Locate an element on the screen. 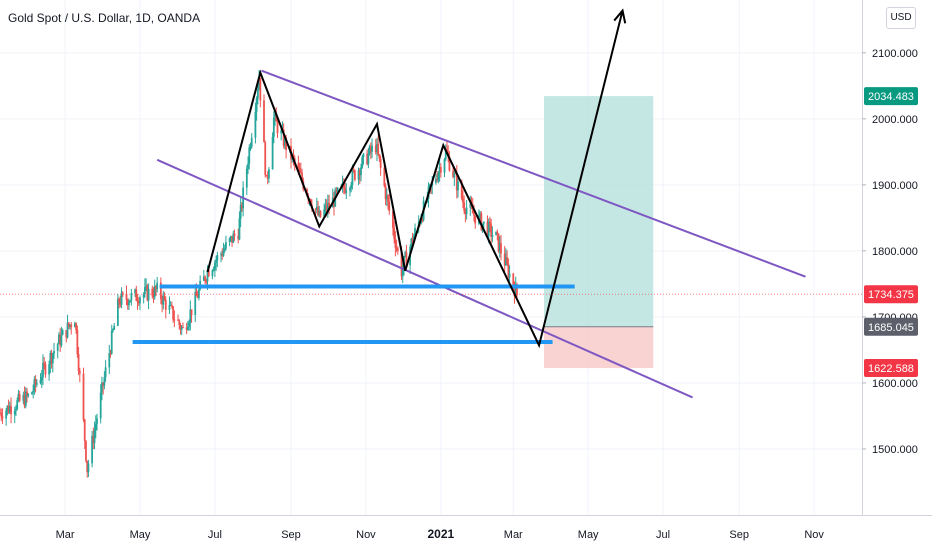 Image resolution: width=932 pixels, height=550 pixels. currency-button: USD is located at coordinates (901, 18).